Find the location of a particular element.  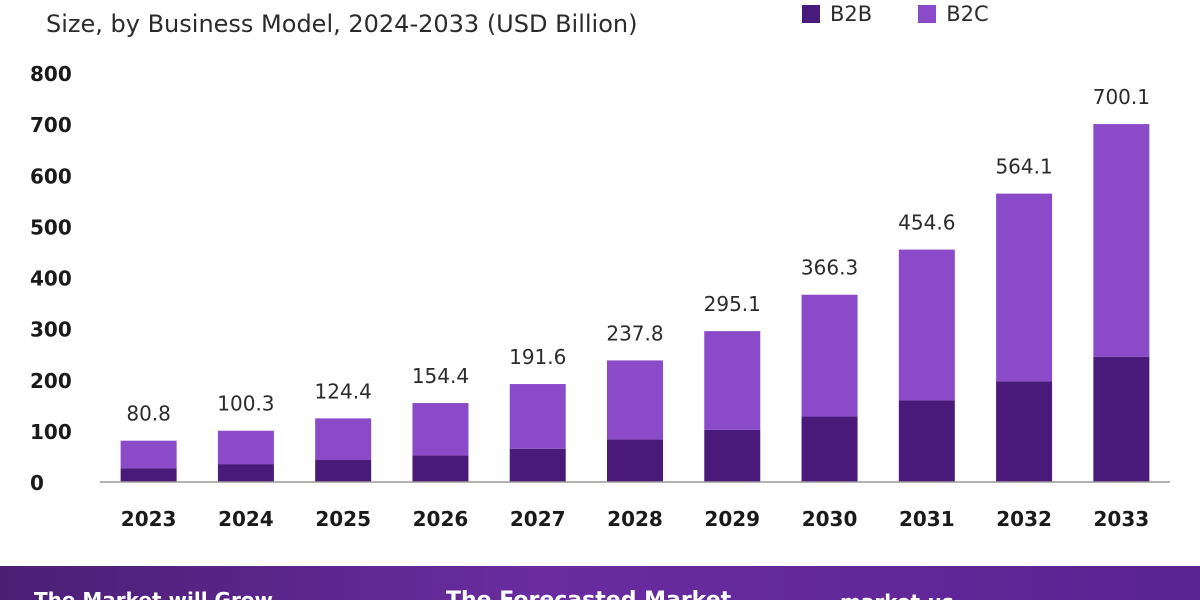

legend-swatch-b2c is located at coordinates (927, 14).